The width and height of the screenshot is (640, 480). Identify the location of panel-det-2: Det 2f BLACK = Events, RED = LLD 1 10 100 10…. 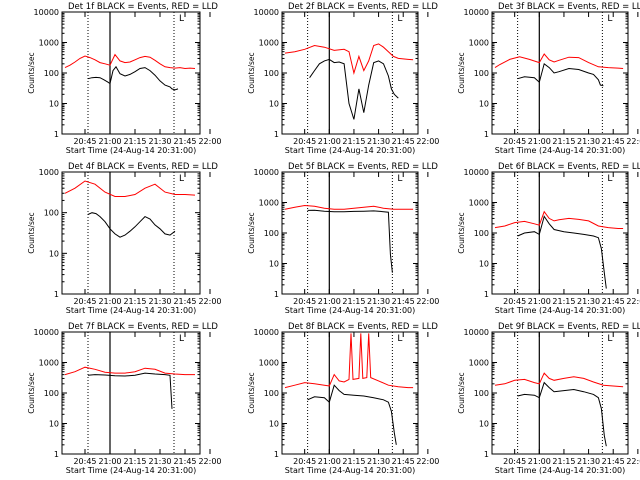
(343, 78).